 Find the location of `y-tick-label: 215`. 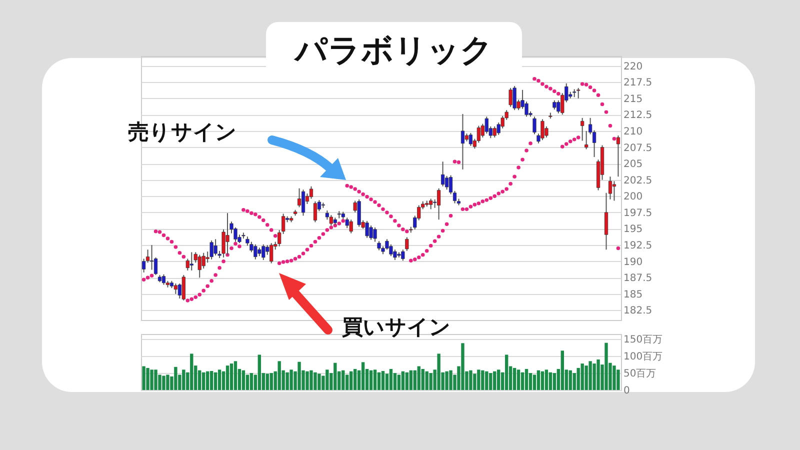

y-tick-label: 215 is located at coordinates (633, 99).